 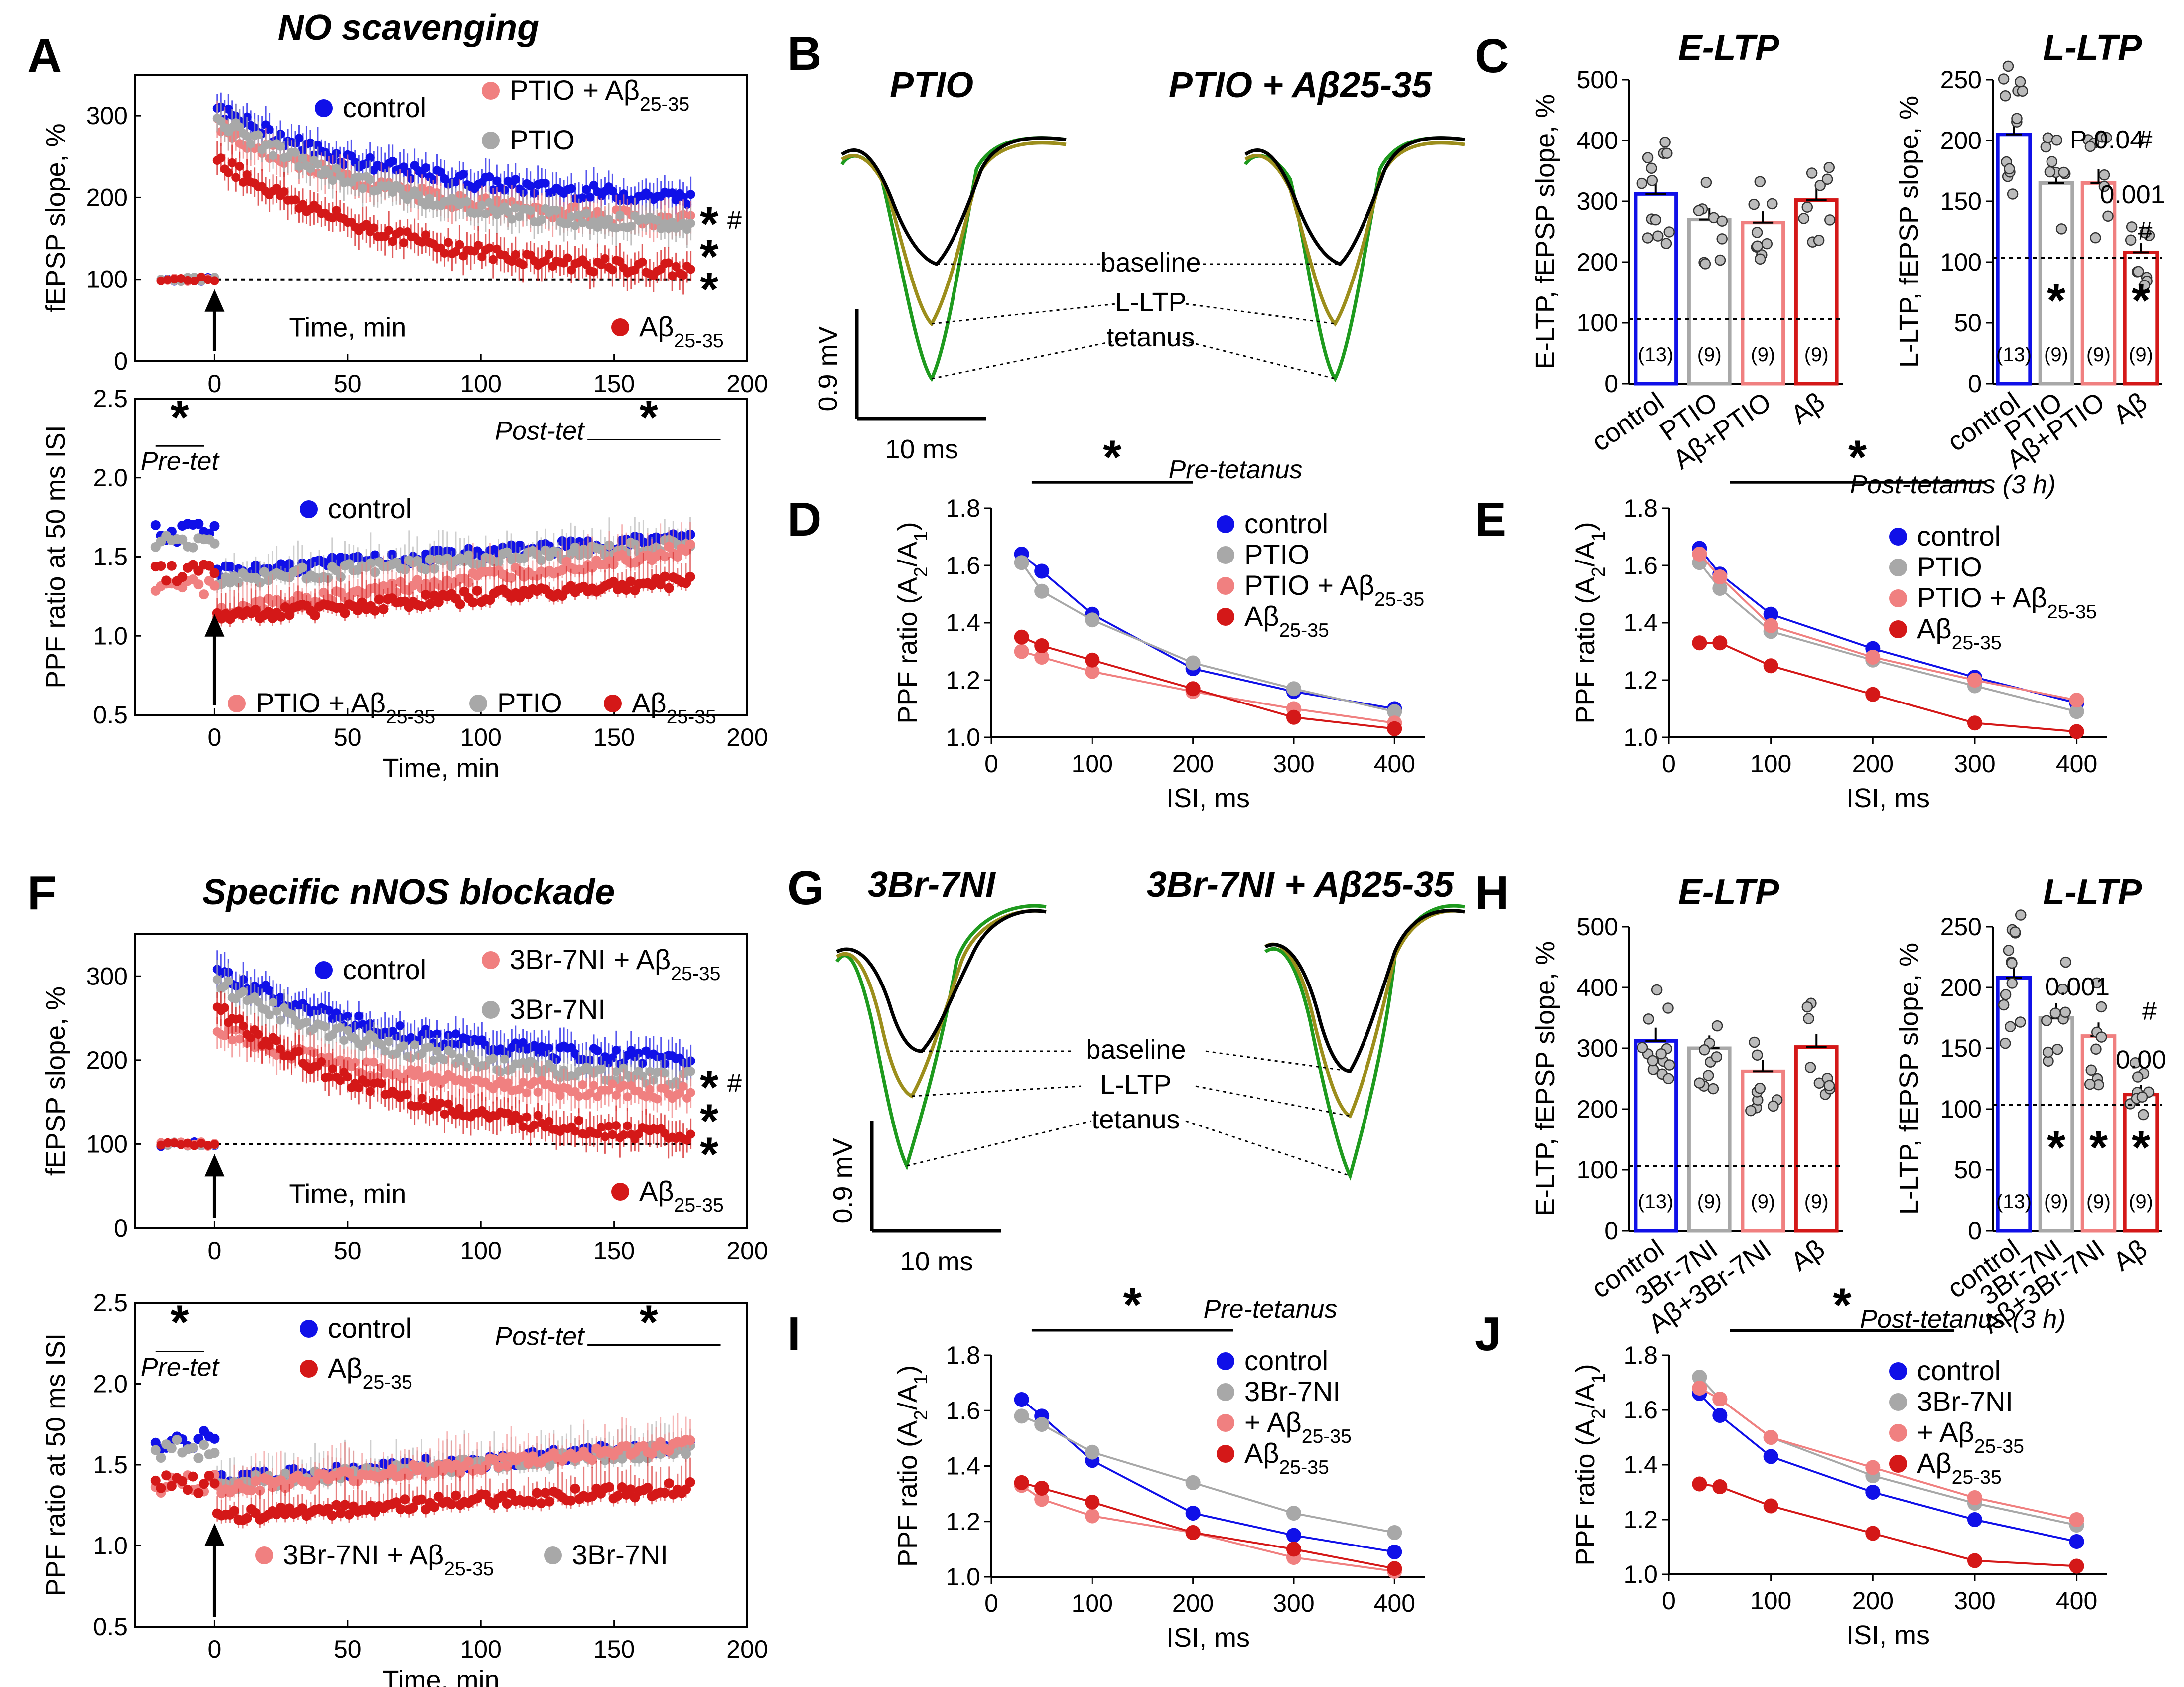 I want to click on a-top-legend-ptio-marker, so click(x=491, y=140).